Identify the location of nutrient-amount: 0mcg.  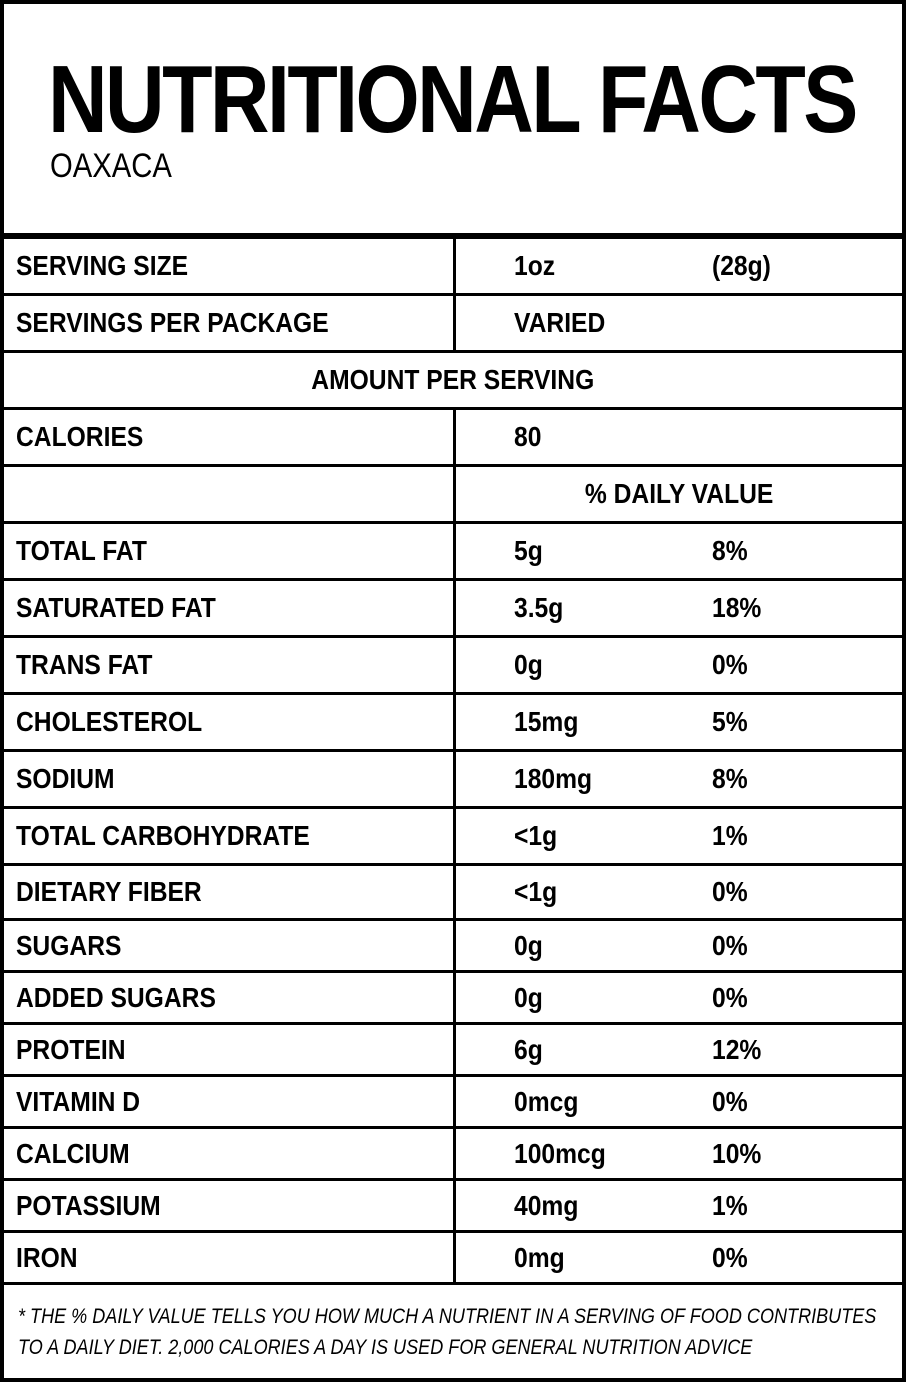
(546, 1101).